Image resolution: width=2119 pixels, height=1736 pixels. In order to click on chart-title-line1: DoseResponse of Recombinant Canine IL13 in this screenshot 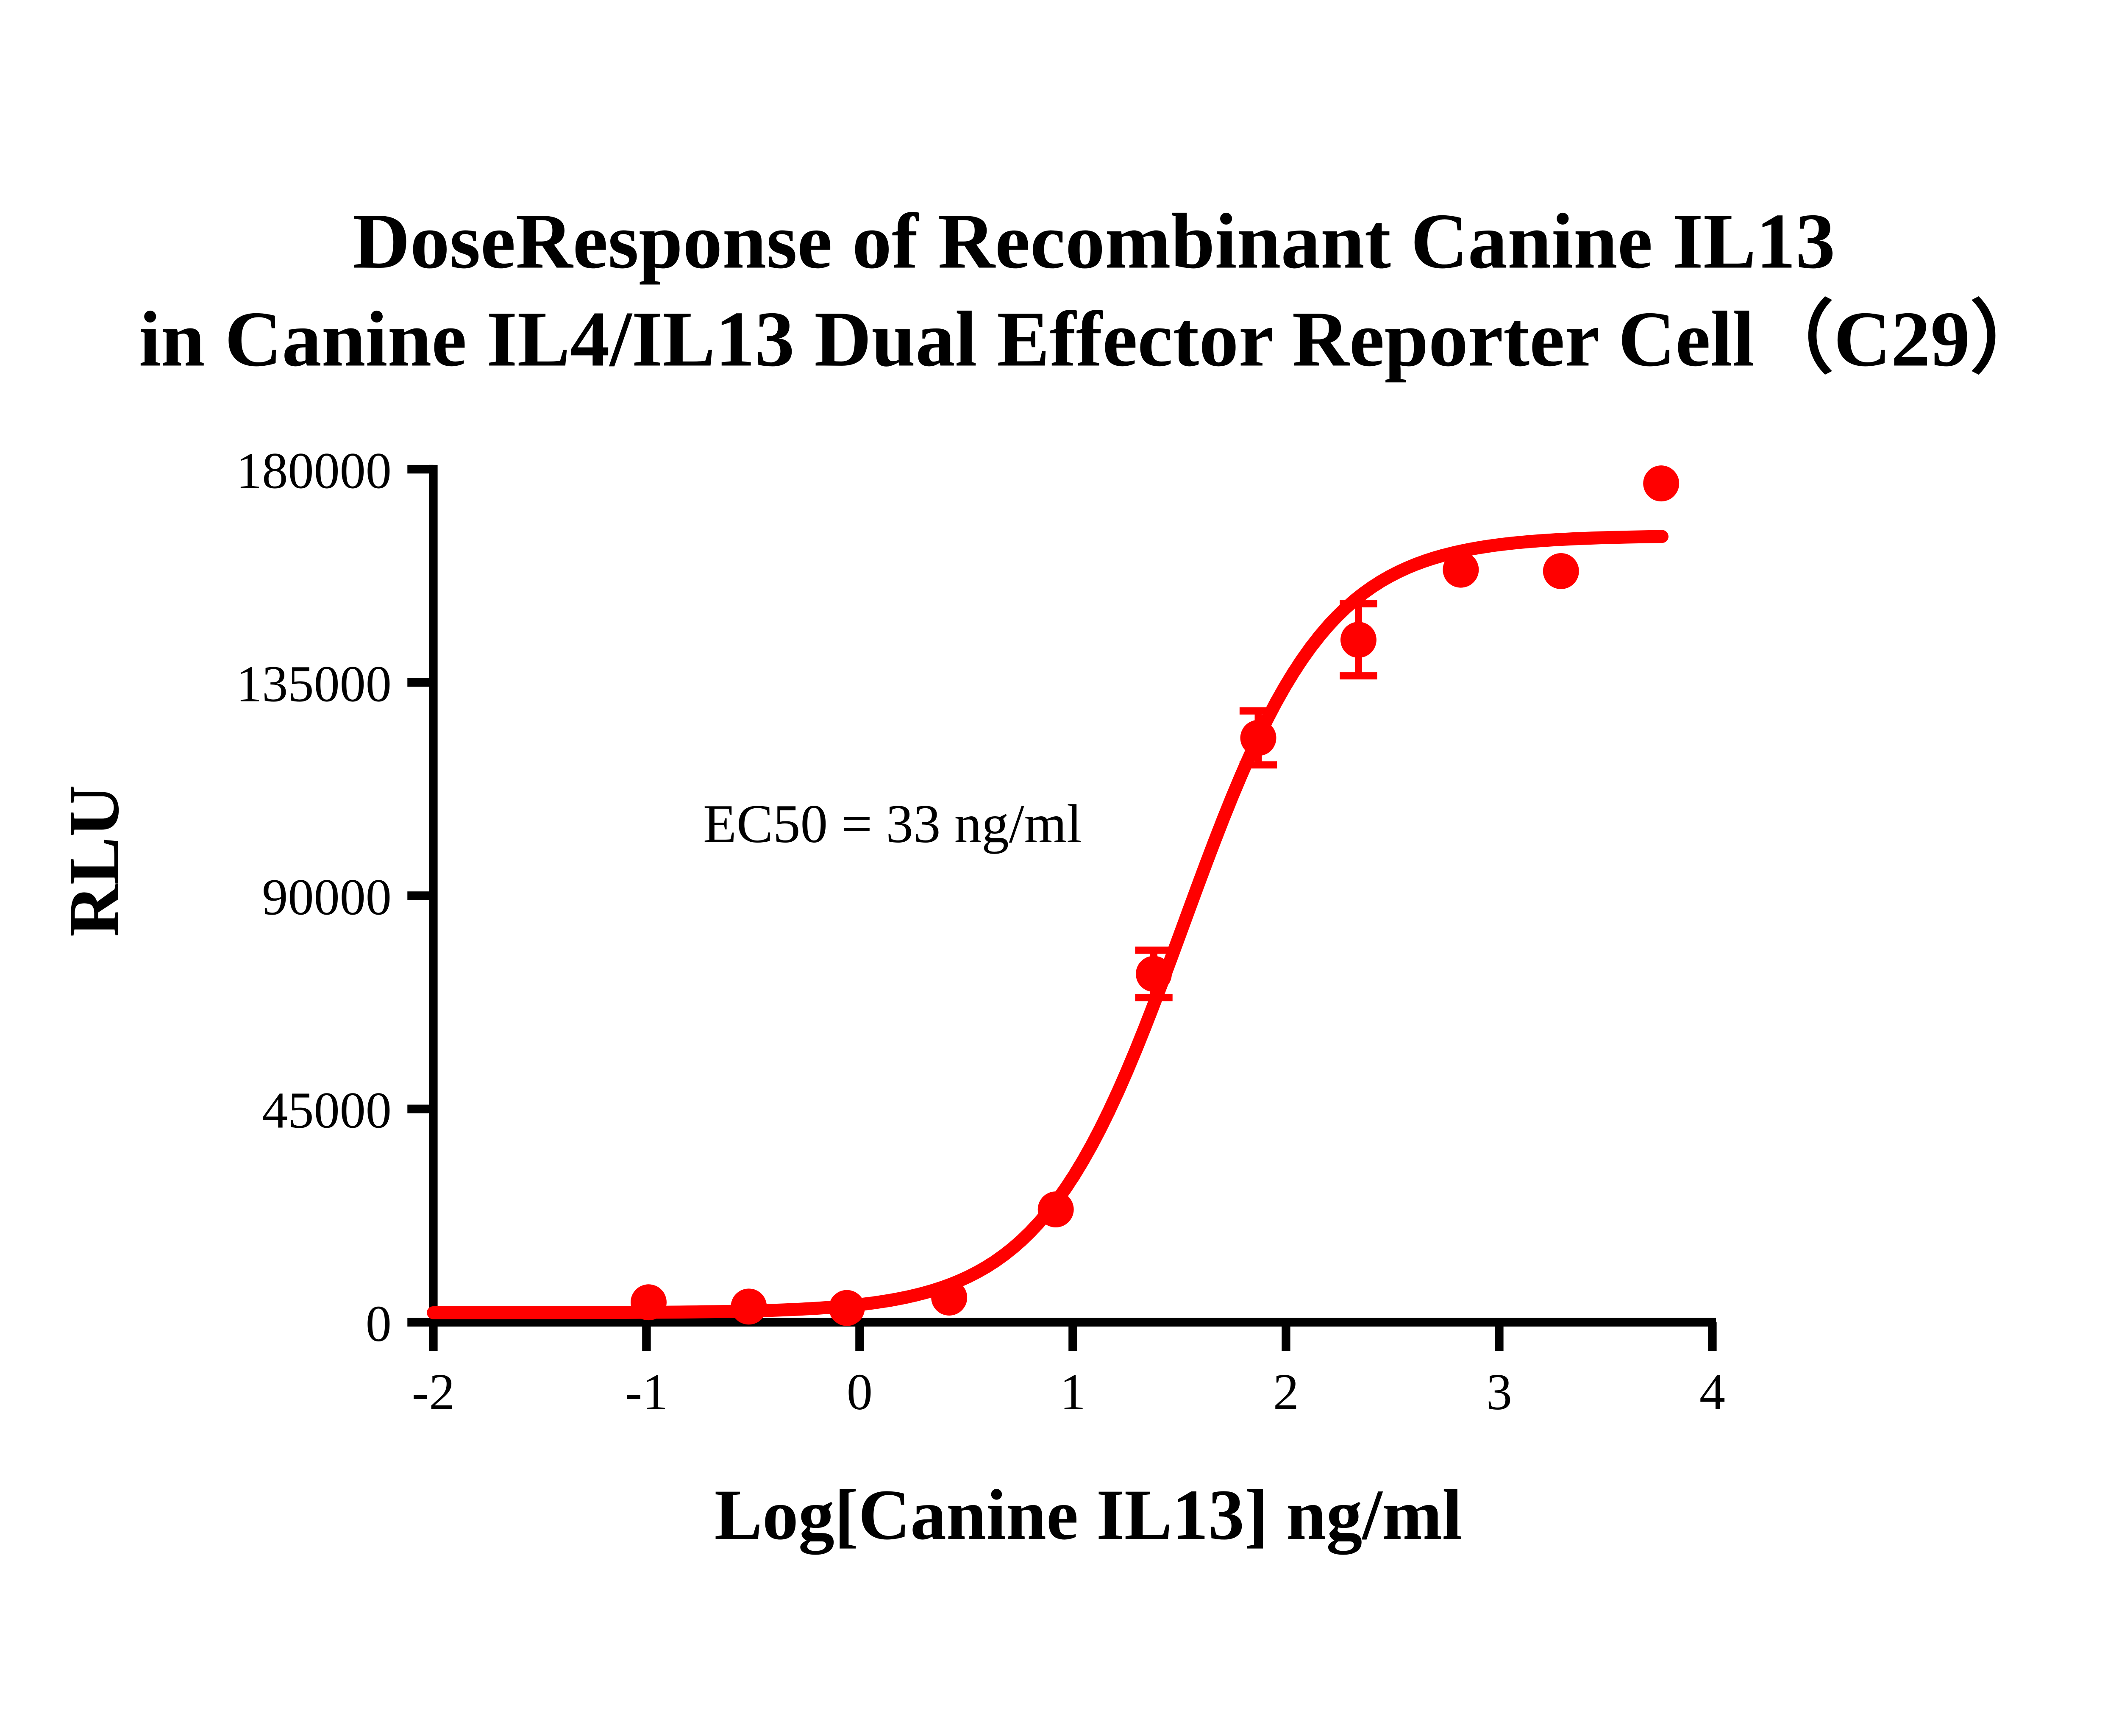, I will do `click(1094, 241)`.